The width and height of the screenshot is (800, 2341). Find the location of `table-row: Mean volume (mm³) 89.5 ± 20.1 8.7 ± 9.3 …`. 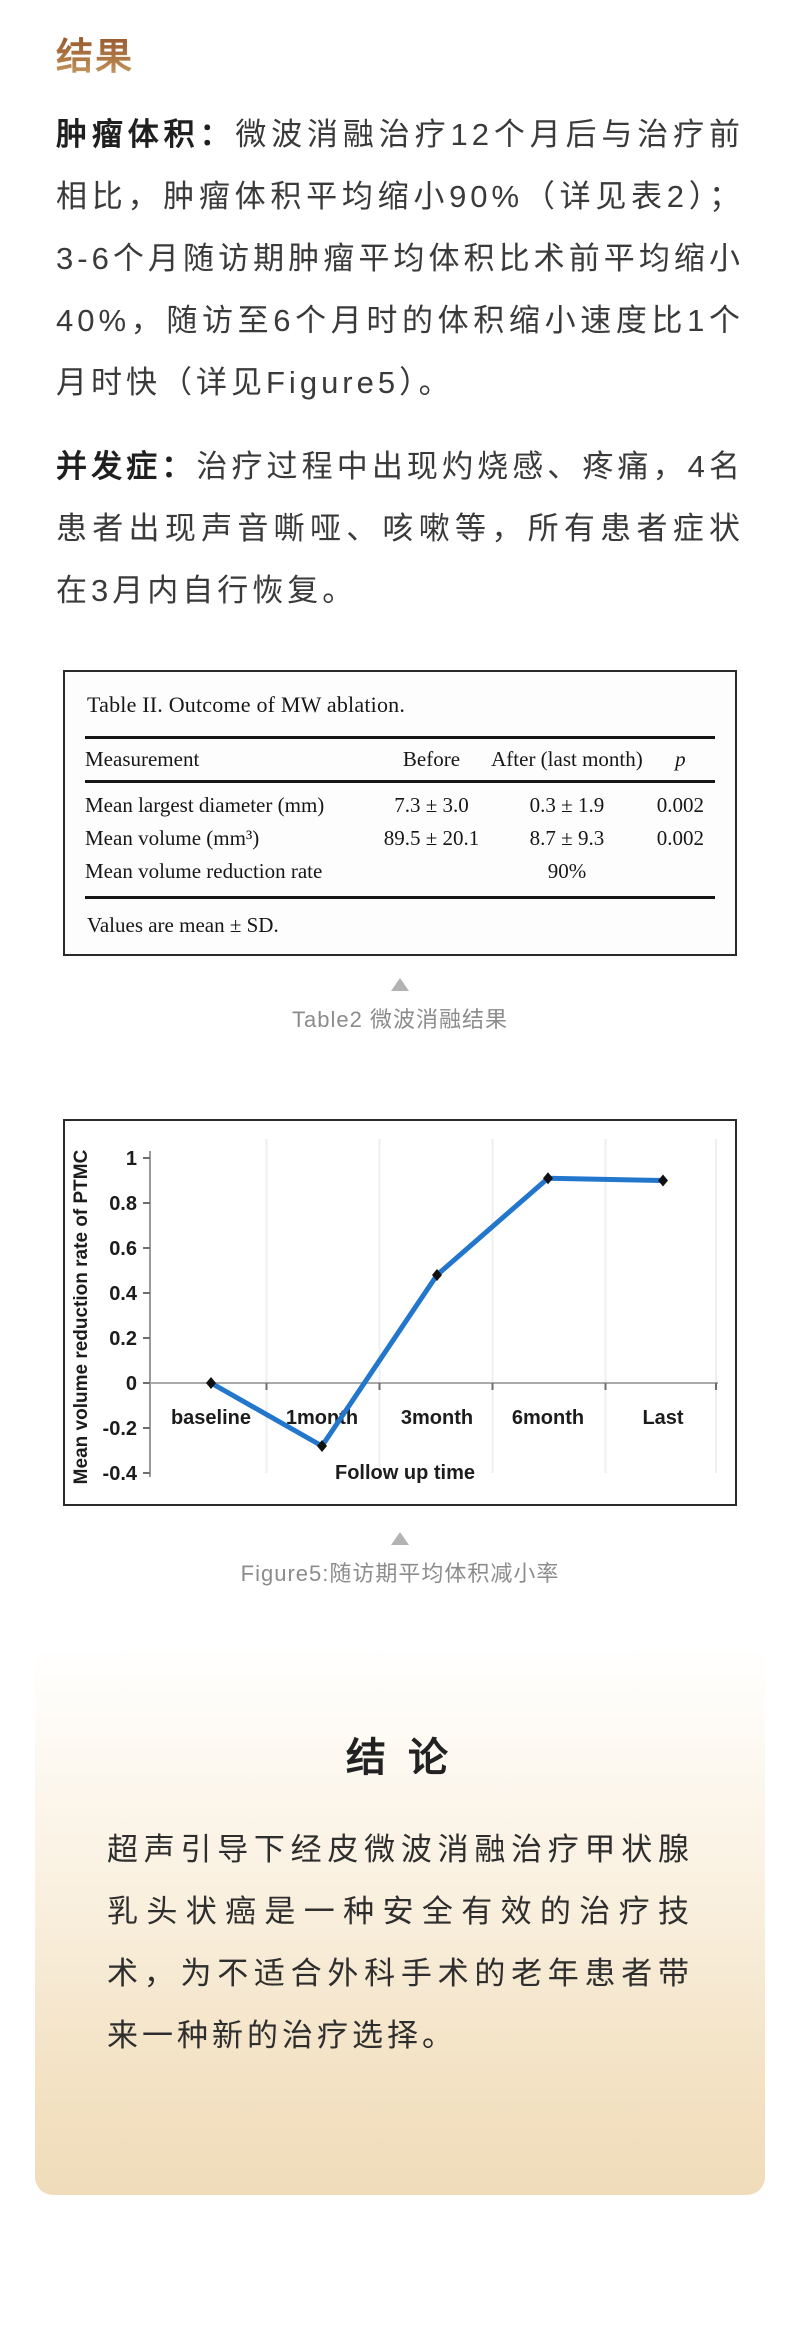

table-row: Mean volume (mm³) 89.5 ± 20.1 8.7 ± 9.3 … is located at coordinates (400, 838).